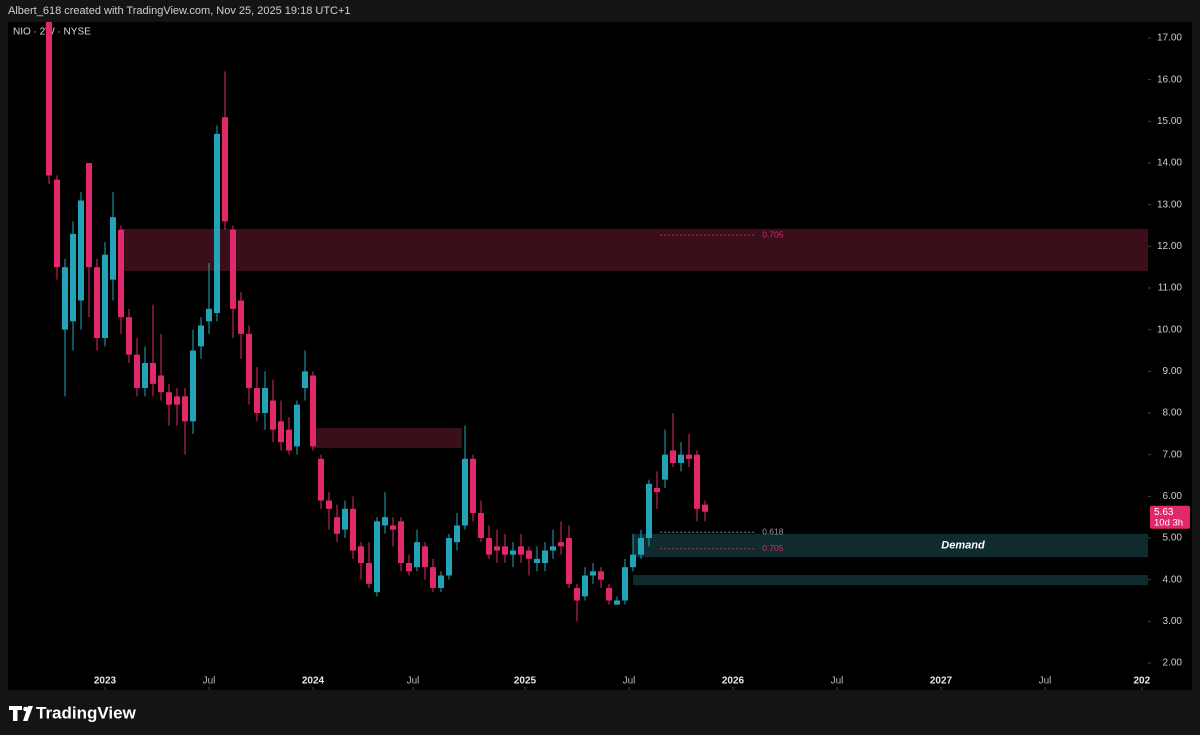 The width and height of the screenshot is (1200, 735). I want to click on x-tick-label: 202, so click(1141, 681).